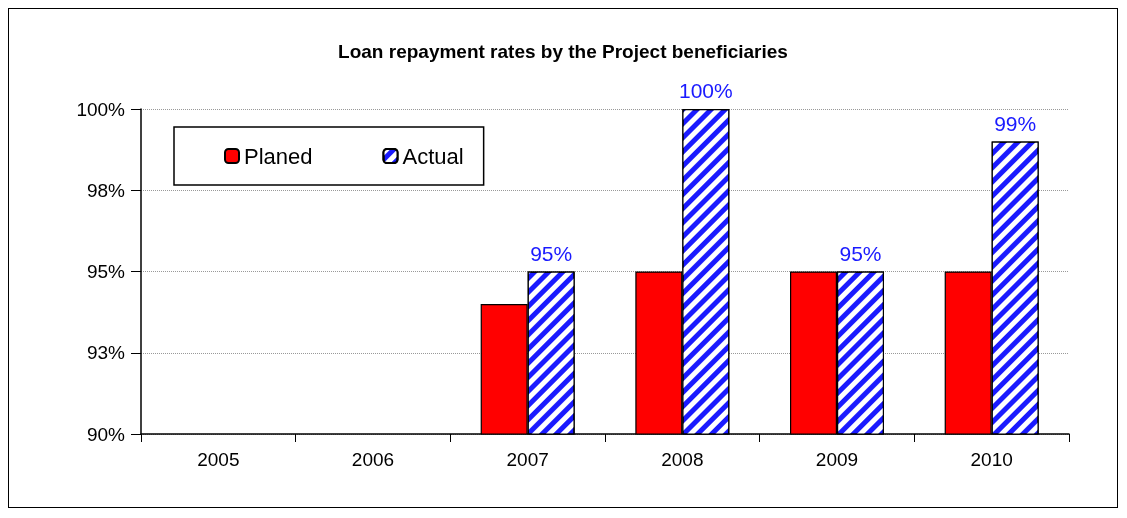 This screenshot has width=1127, height=518. Describe the element at coordinates (106, 434) in the screenshot. I see `y-tick-label: 90%` at that location.